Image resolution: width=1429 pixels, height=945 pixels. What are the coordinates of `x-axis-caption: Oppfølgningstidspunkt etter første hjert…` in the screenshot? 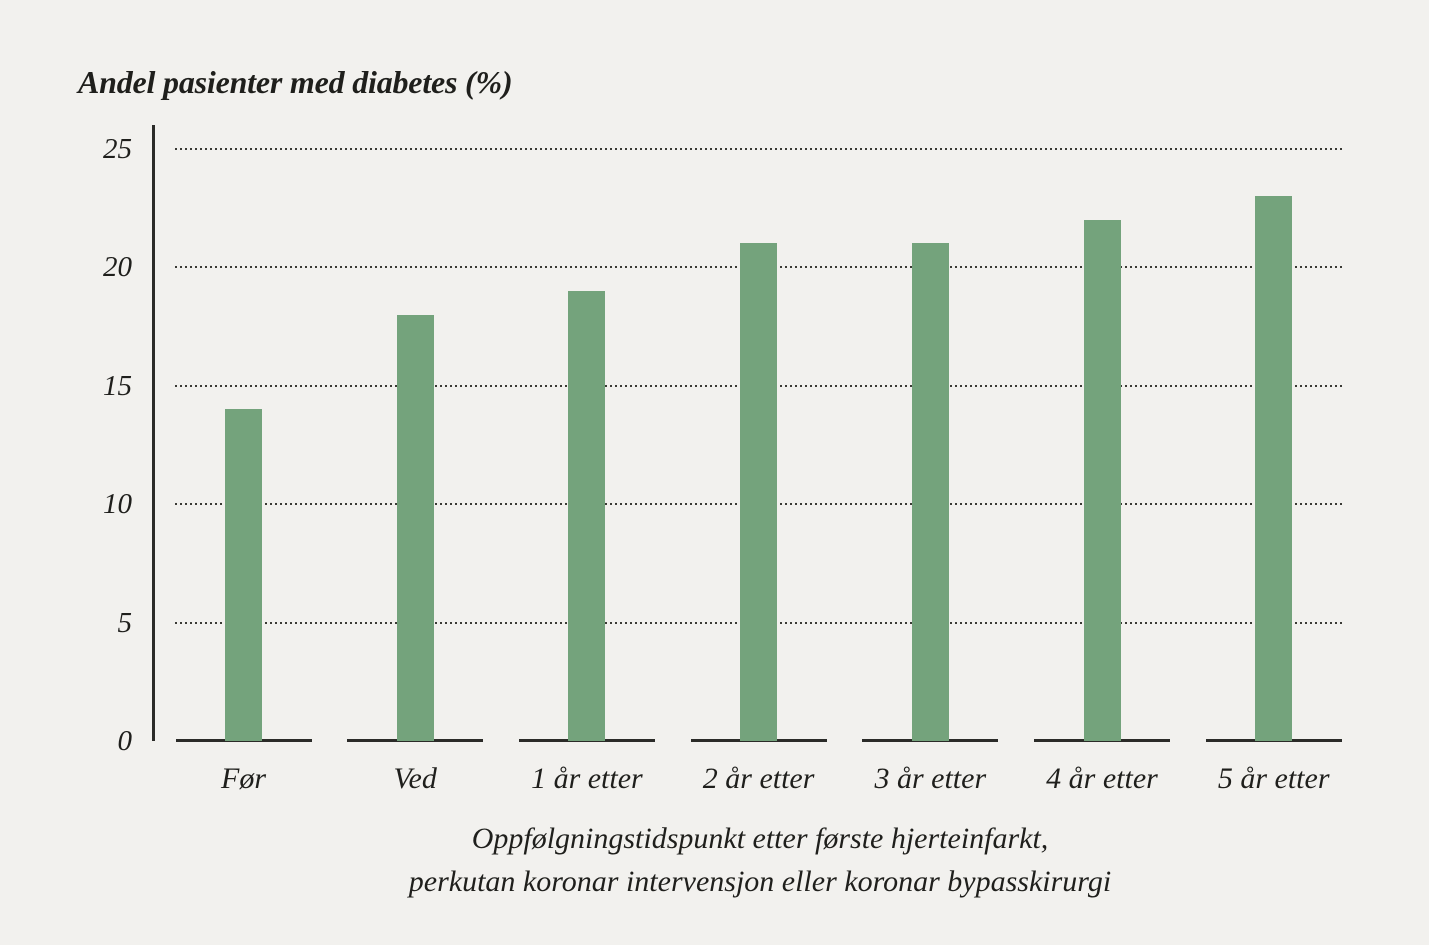 It's located at (760, 860).